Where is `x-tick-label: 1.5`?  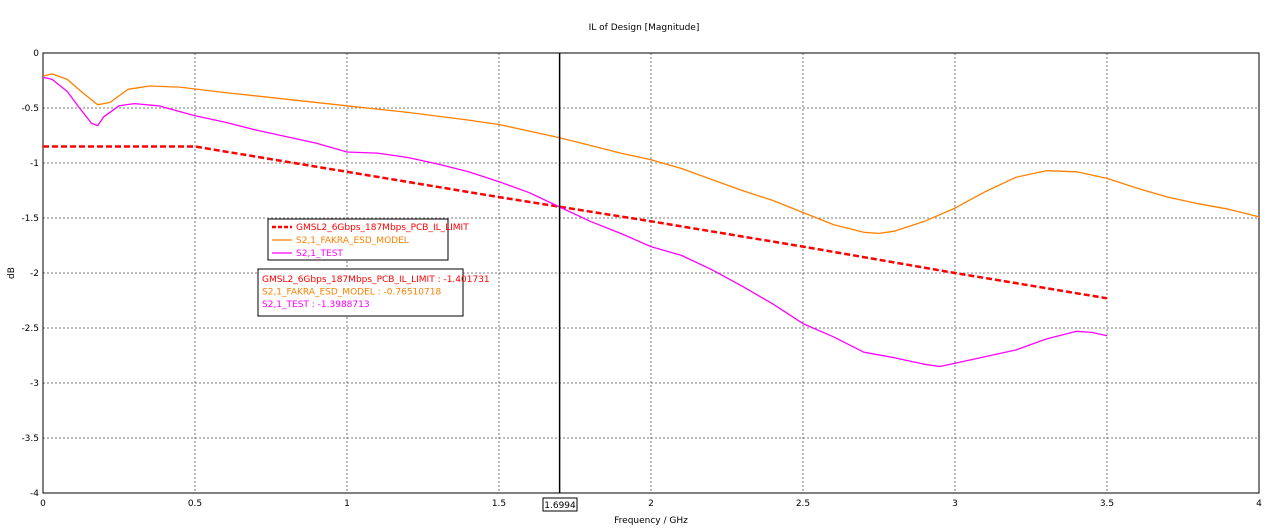
x-tick-label: 1.5 is located at coordinates (499, 504).